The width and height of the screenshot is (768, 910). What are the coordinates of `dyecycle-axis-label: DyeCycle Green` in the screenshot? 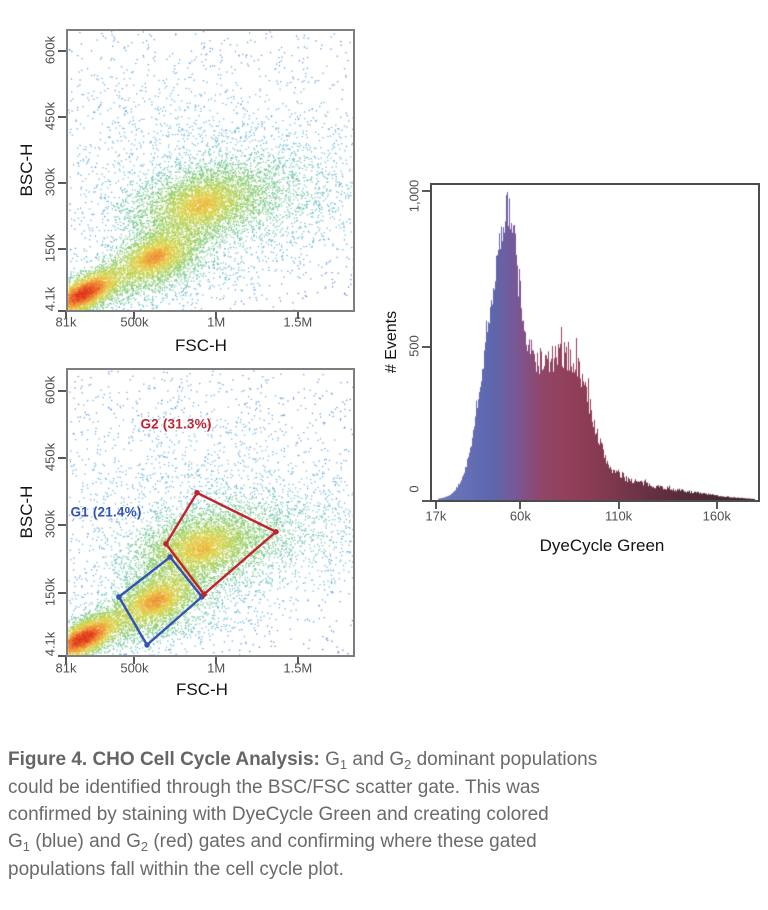 It's located at (602, 545).